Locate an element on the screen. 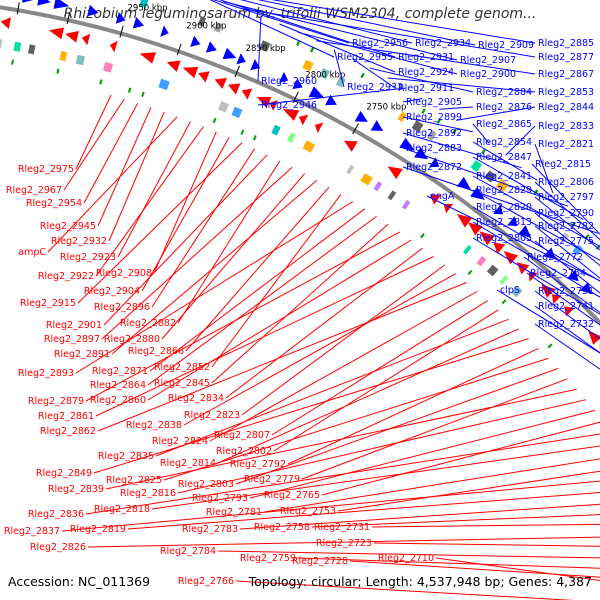 This screenshot has height=600, width=600. reverse-gene-label: Rleg2_2911 is located at coordinates (426, 88).